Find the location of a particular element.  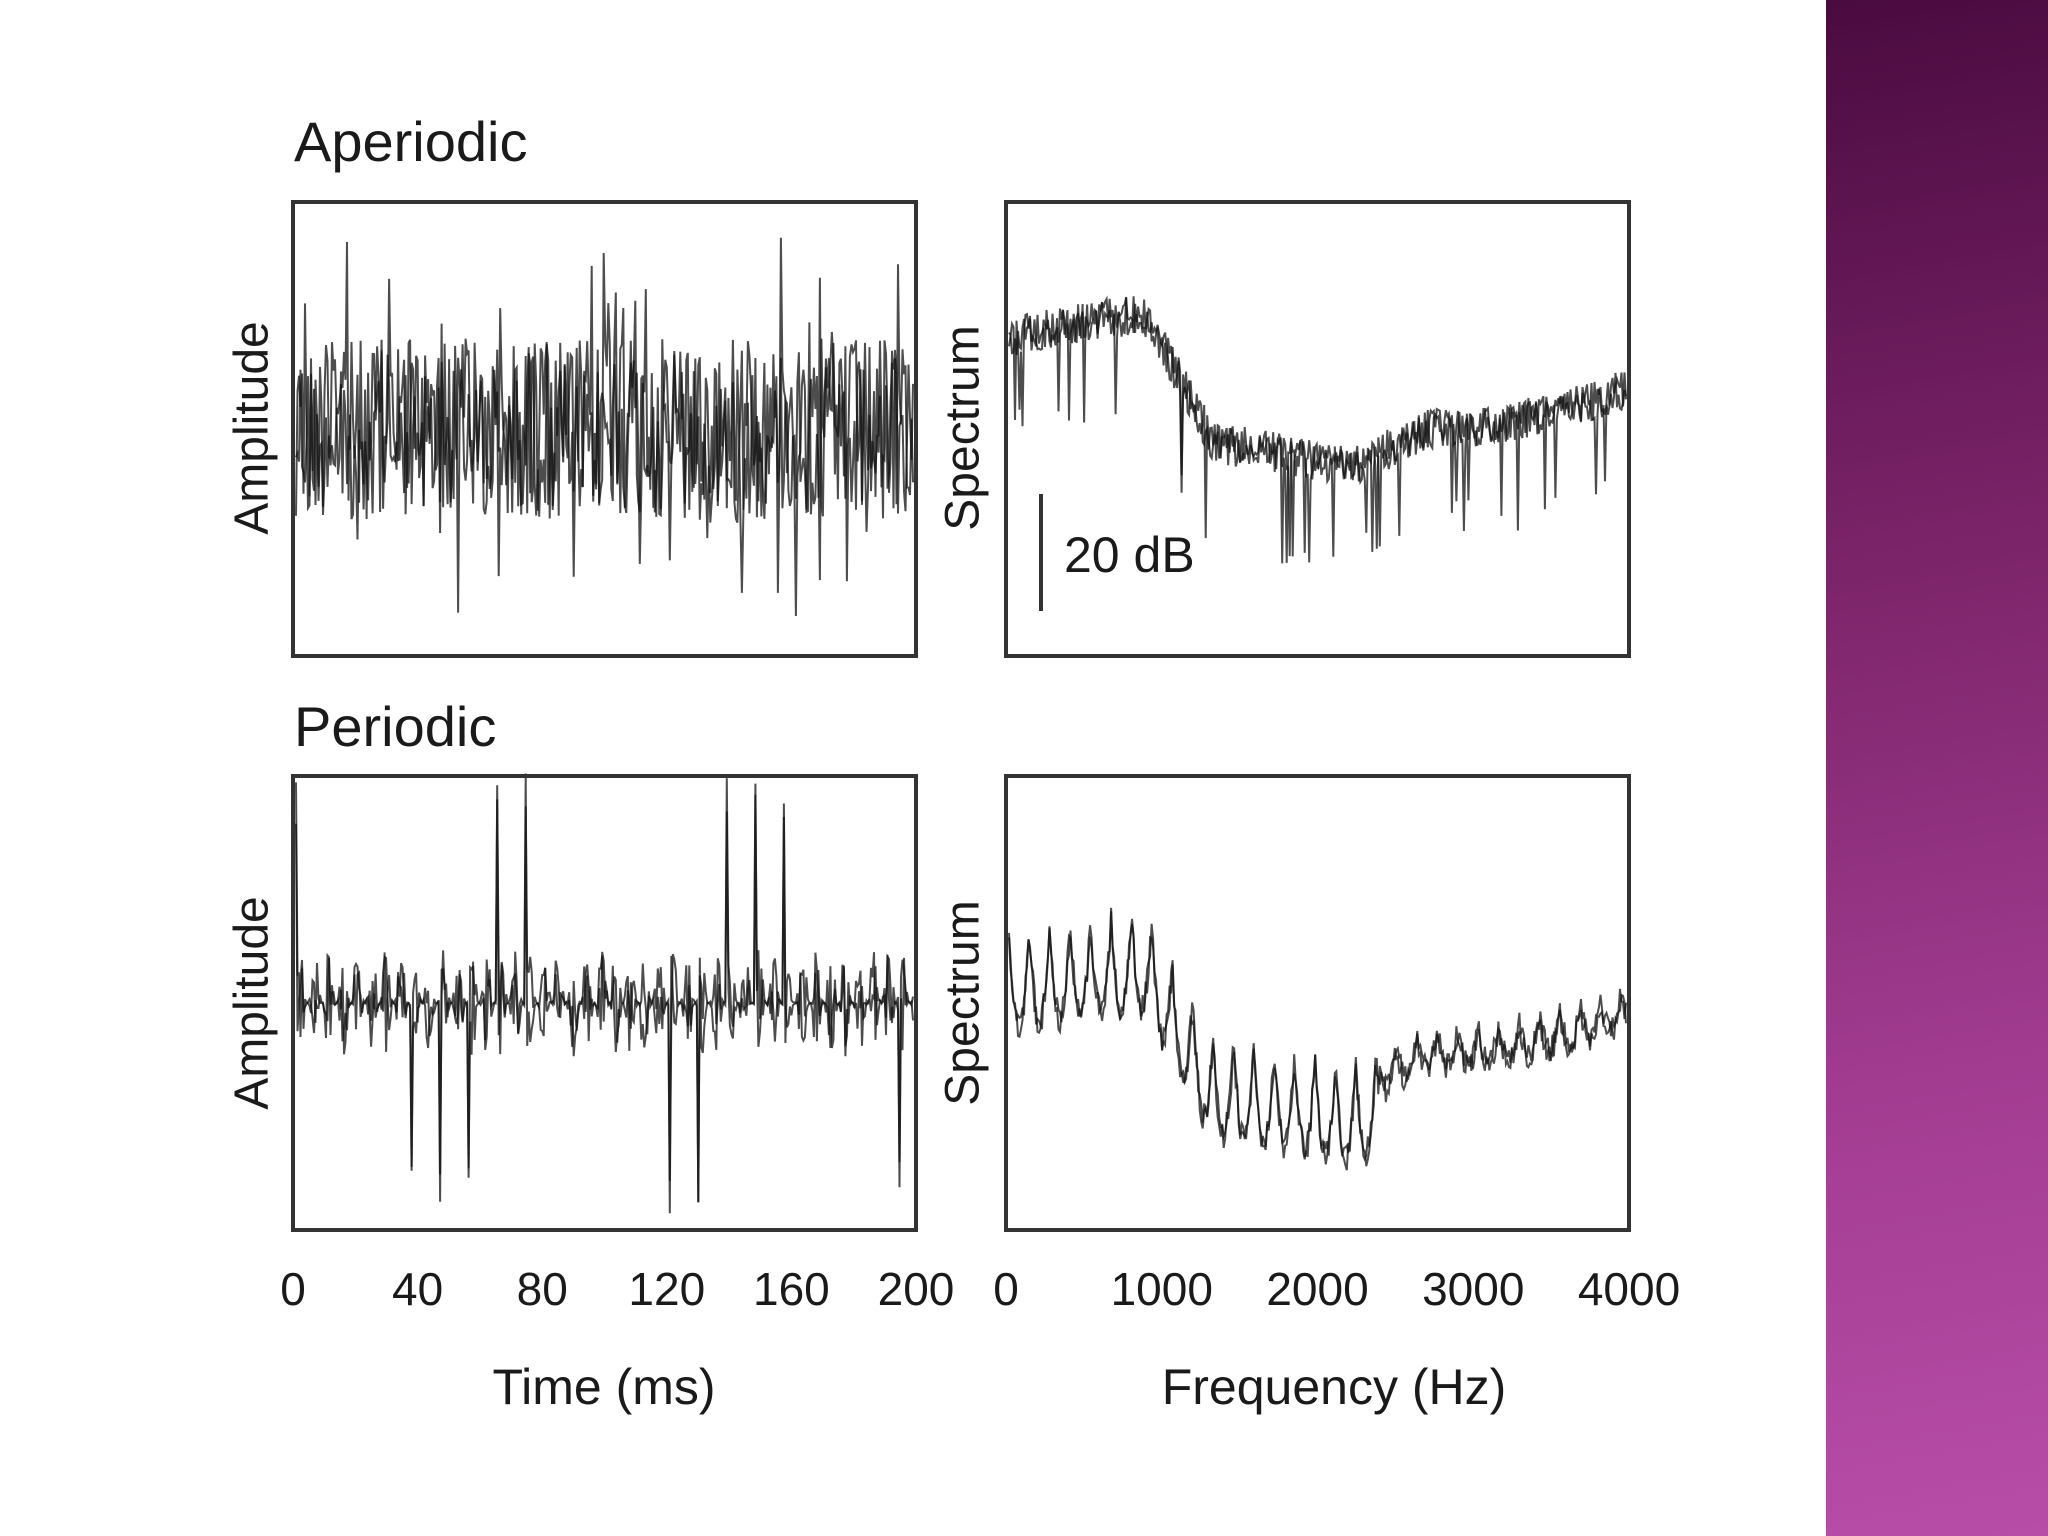

x-axis-label: Frequency (Hz) is located at coordinates (1334, 1387).